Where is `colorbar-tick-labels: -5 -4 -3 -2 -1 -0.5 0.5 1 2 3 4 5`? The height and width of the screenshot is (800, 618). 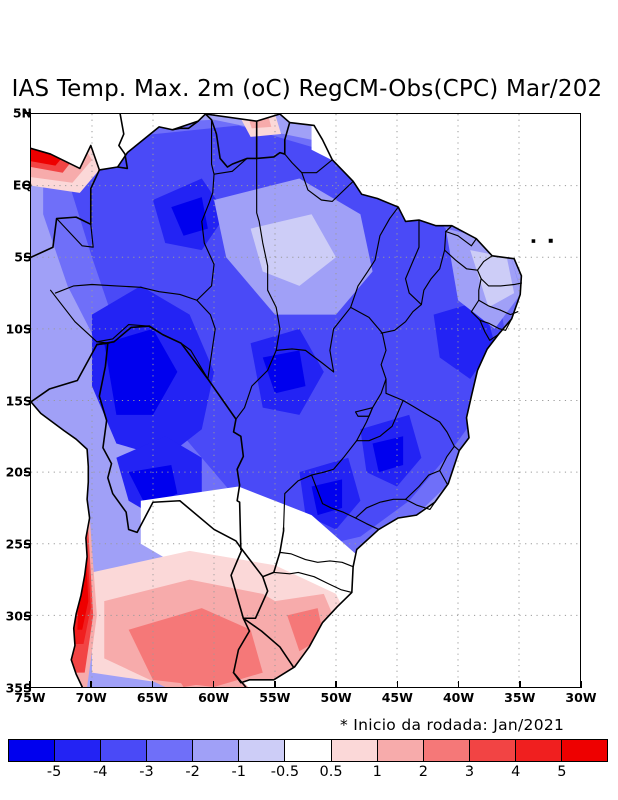 colorbar-tick-labels: -5 -4 -3 -2 -1 -0.5 0.5 1 2 3 4 5 is located at coordinates (308, 774).